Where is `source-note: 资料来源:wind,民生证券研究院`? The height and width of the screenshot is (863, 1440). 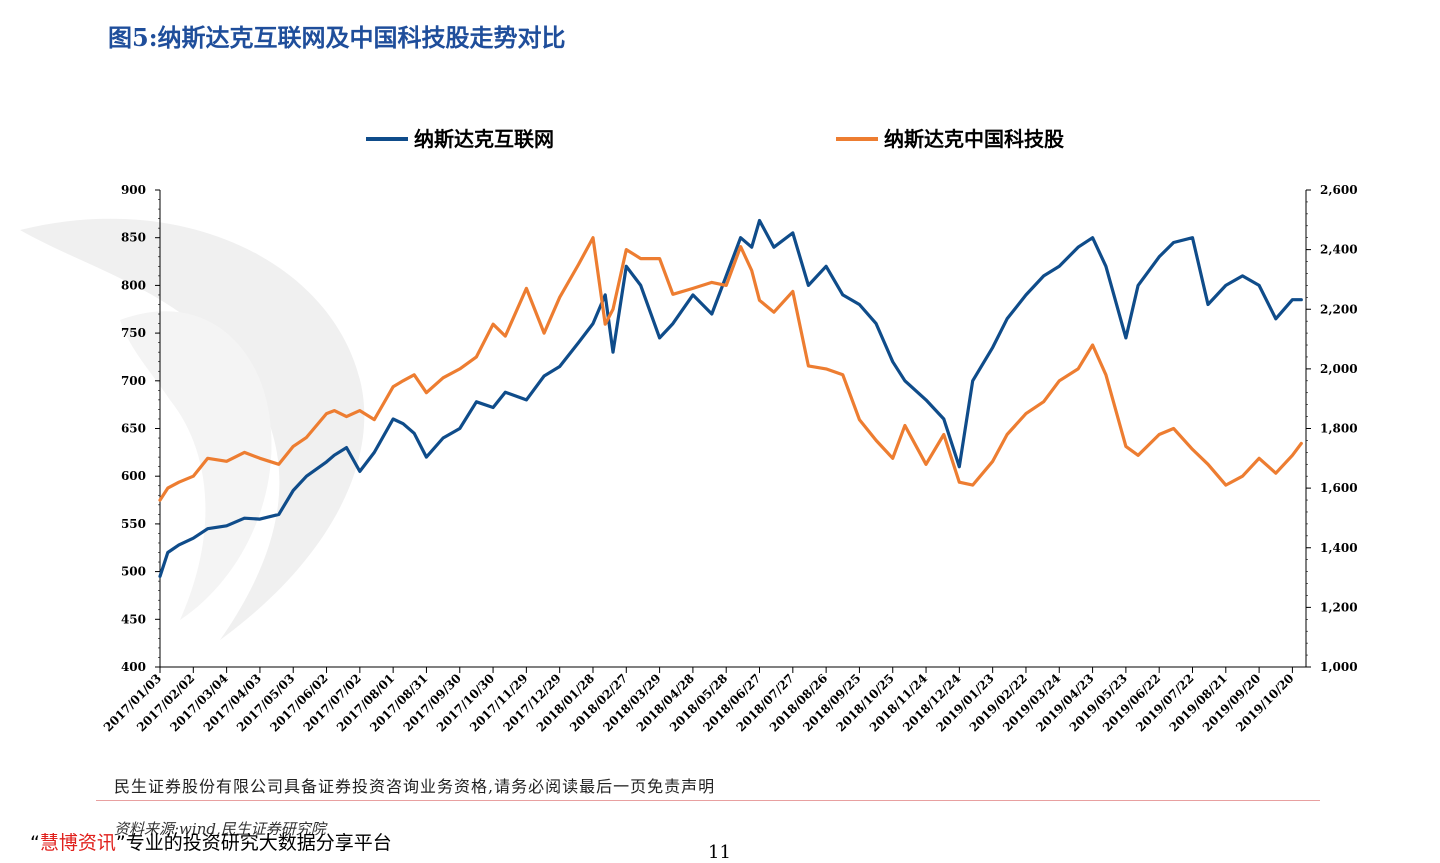
source-note: 资料来源:wind,民生证券研究院 is located at coordinates (220, 829).